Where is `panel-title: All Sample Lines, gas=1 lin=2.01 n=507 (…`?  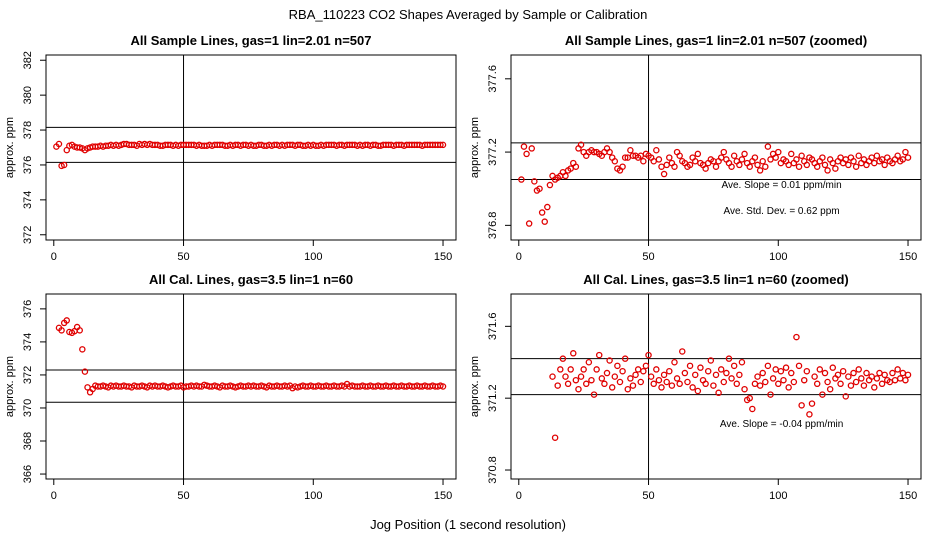 panel-title: All Sample Lines, gas=1 lin=2.01 n=507 (… is located at coordinates (716, 40).